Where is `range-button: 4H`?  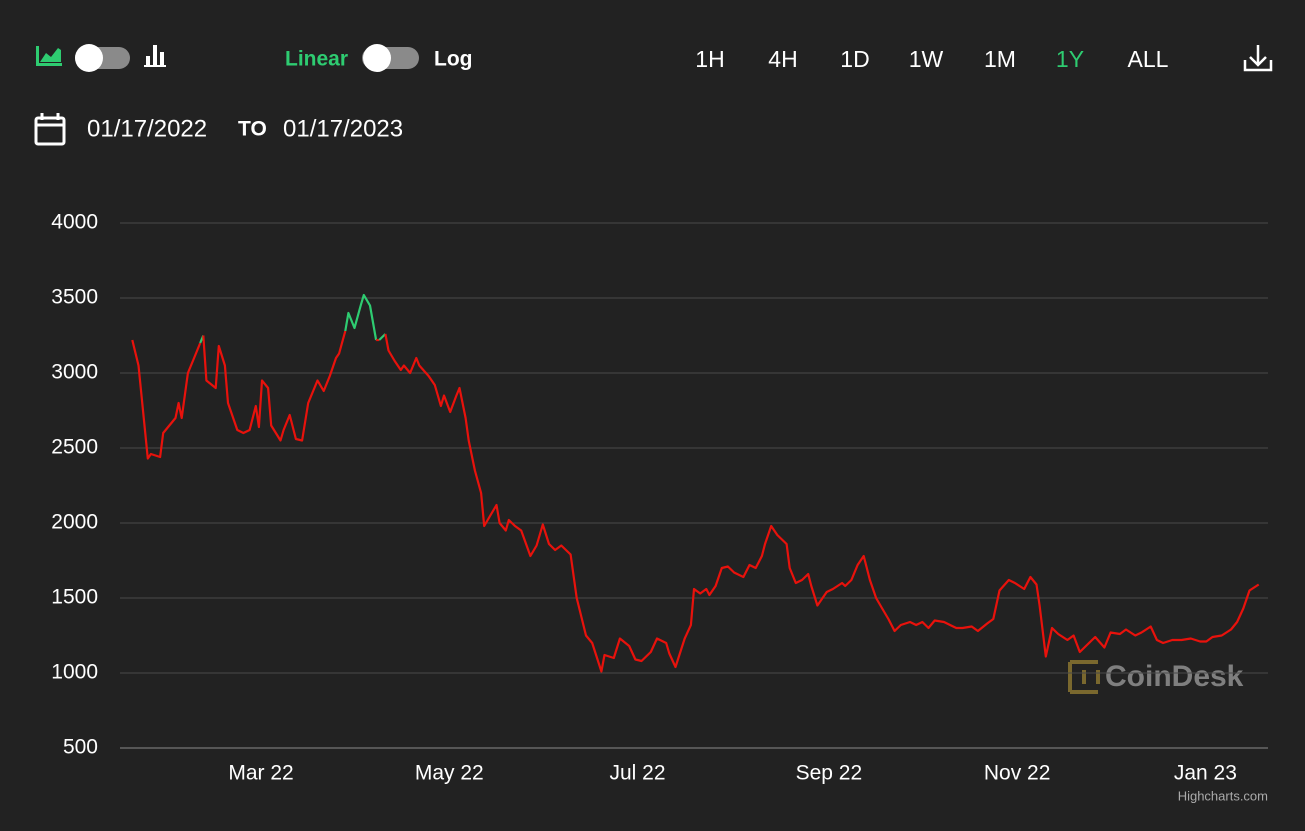 range-button: 4H is located at coordinates (782, 59).